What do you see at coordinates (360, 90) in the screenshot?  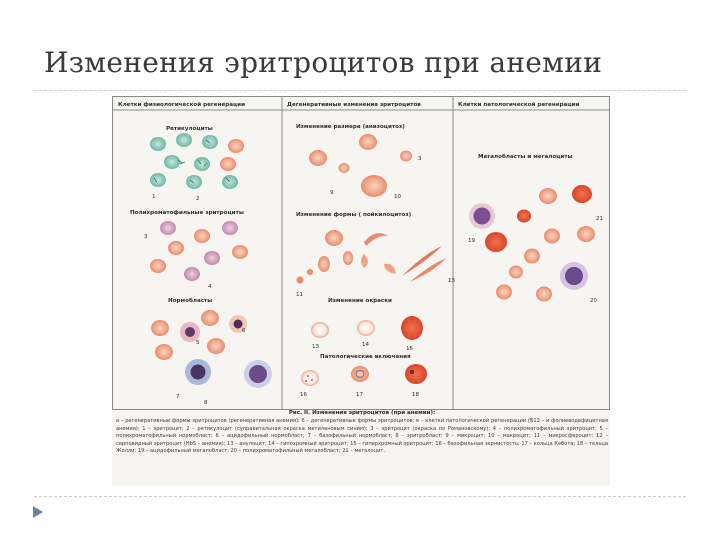 I see `title-divider` at bounding box center [360, 90].